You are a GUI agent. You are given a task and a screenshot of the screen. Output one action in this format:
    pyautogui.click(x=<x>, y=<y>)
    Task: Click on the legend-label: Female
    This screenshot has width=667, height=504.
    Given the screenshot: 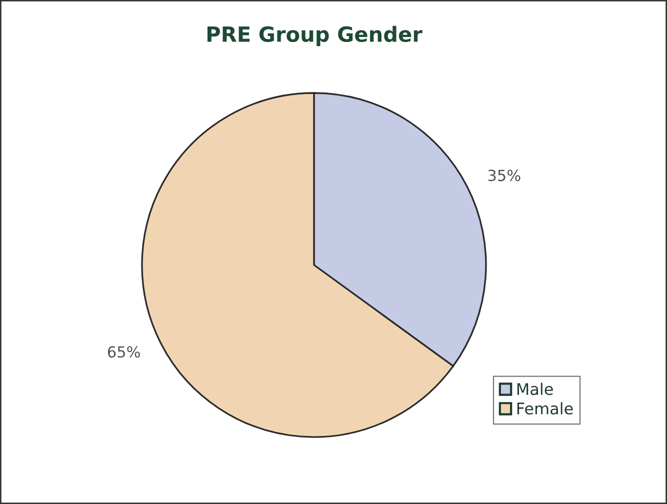 What is the action you would take?
    pyautogui.click(x=545, y=408)
    